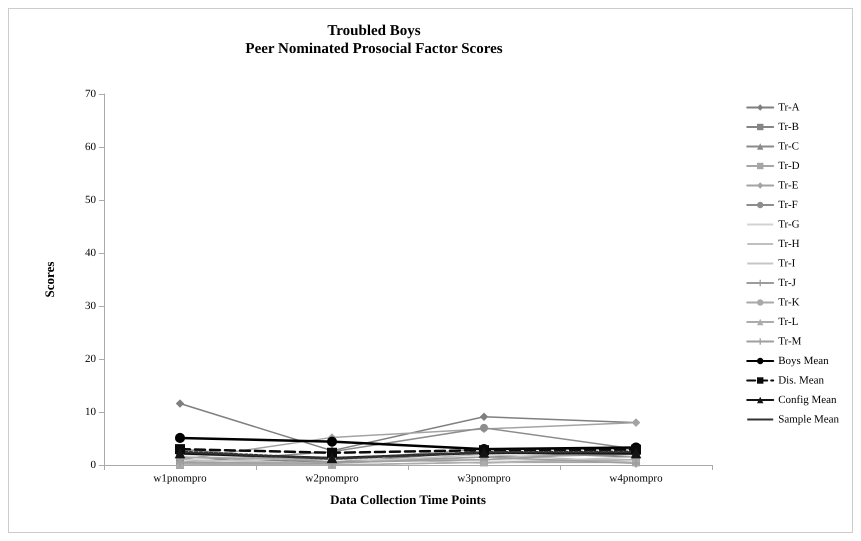  What do you see at coordinates (804, 361) in the screenshot?
I see `legend-label: Boys Mean` at bounding box center [804, 361].